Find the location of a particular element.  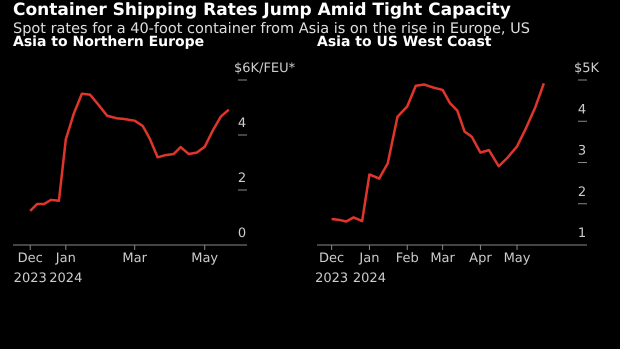

y-tick-label: 0 is located at coordinates (242, 233).